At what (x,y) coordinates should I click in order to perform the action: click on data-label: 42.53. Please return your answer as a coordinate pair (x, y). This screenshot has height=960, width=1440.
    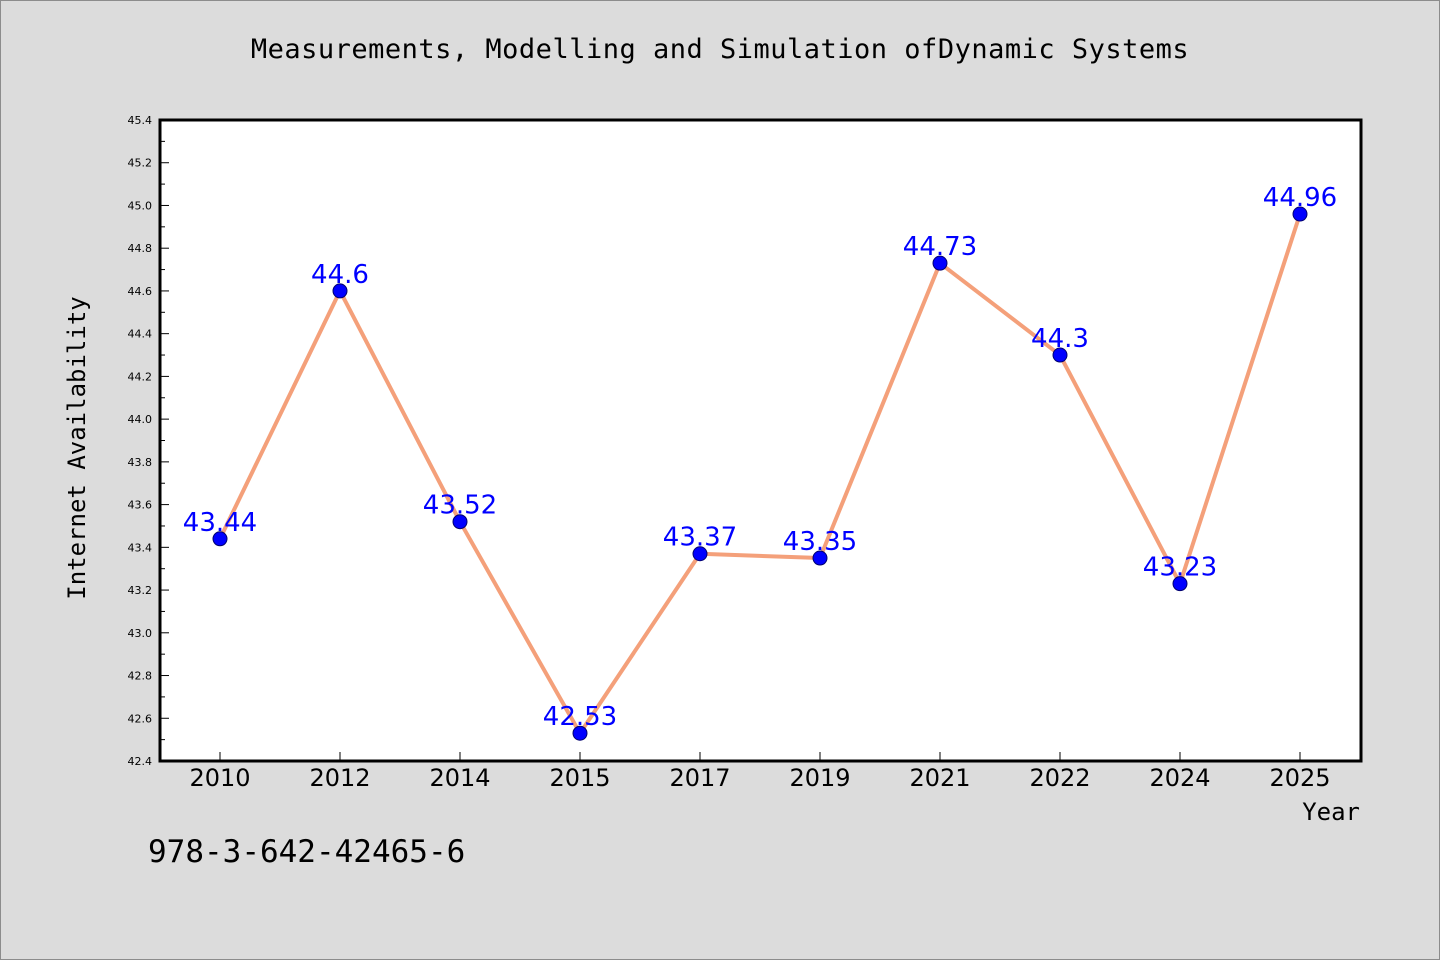
    Looking at the image, I should click on (580, 717).